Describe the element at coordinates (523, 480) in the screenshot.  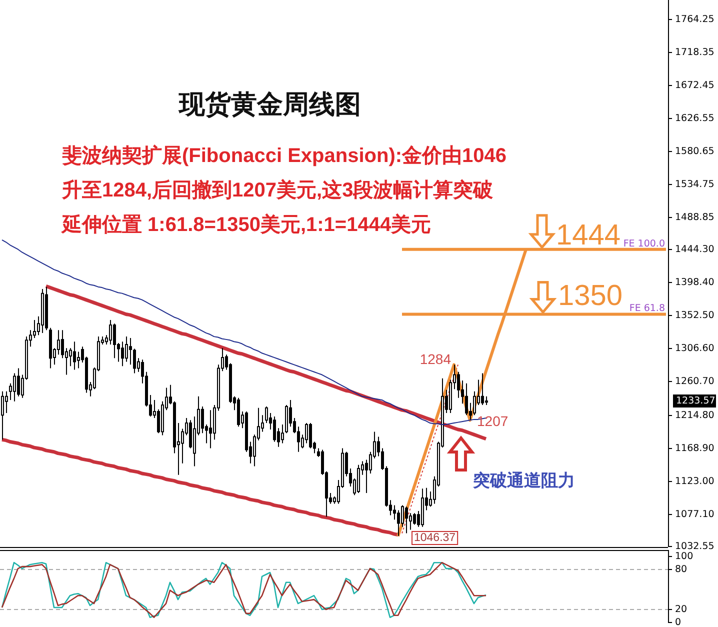
I see `annotation: 突破通道阻力` at that location.